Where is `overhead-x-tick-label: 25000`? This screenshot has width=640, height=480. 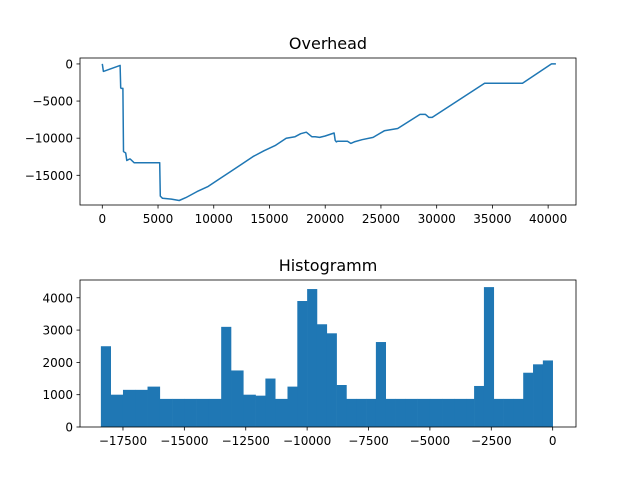
overhead-x-tick-label: 25000 is located at coordinates (381, 219).